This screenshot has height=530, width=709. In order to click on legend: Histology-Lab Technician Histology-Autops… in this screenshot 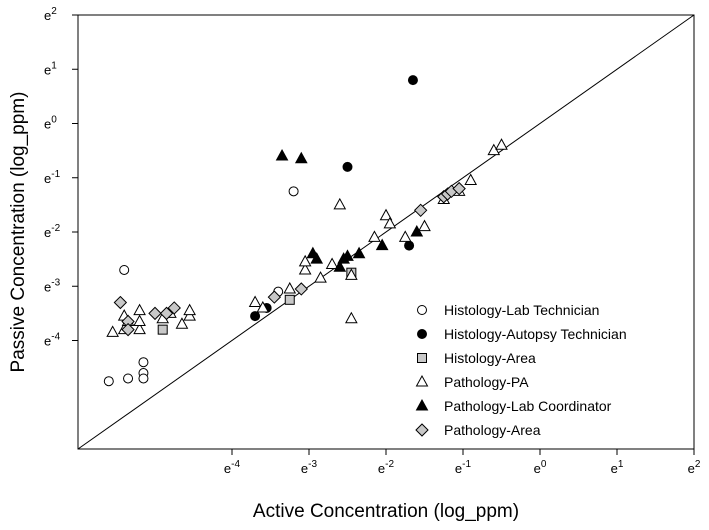, I will do `click(521, 370)`.